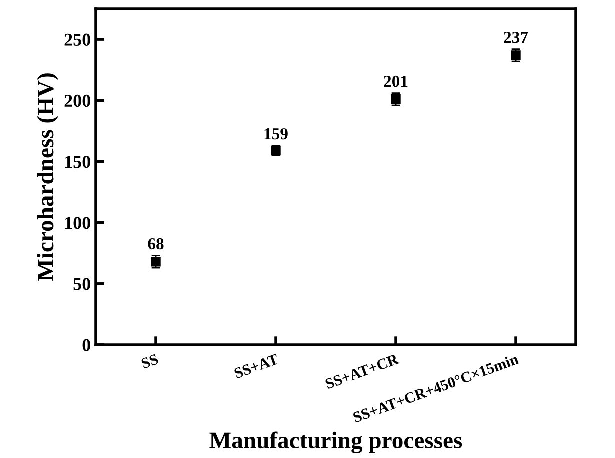 This screenshot has width=615, height=458. What do you see at coordinates (336, 443) in the screenshot?
I see `x-axis-title: Manufacturing processes` at bounding box center [336, 443].